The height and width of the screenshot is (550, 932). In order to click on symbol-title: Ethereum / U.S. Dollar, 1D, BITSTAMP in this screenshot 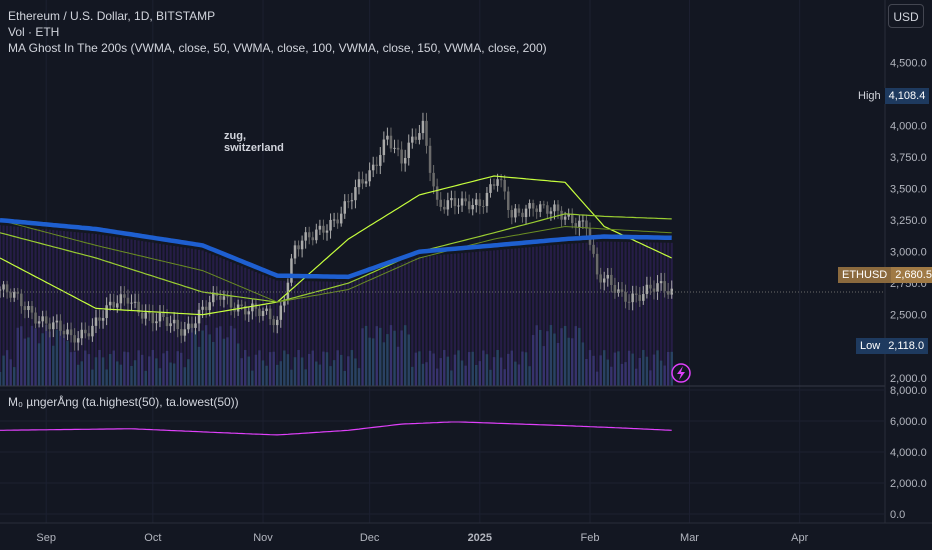, I will do `click(112, 16)`.